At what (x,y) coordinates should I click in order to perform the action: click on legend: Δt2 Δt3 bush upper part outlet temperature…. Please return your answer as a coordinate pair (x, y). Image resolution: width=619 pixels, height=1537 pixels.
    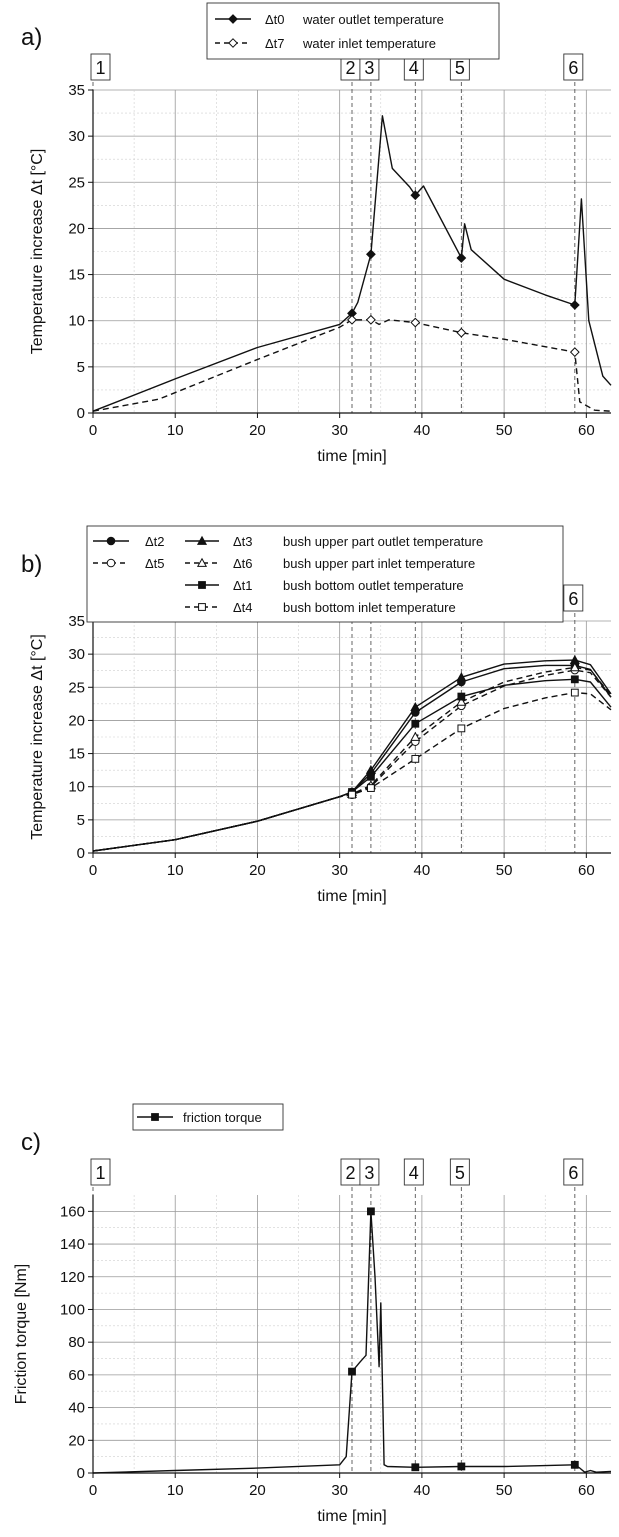
    Looking at the image, I should click on (325, 574).